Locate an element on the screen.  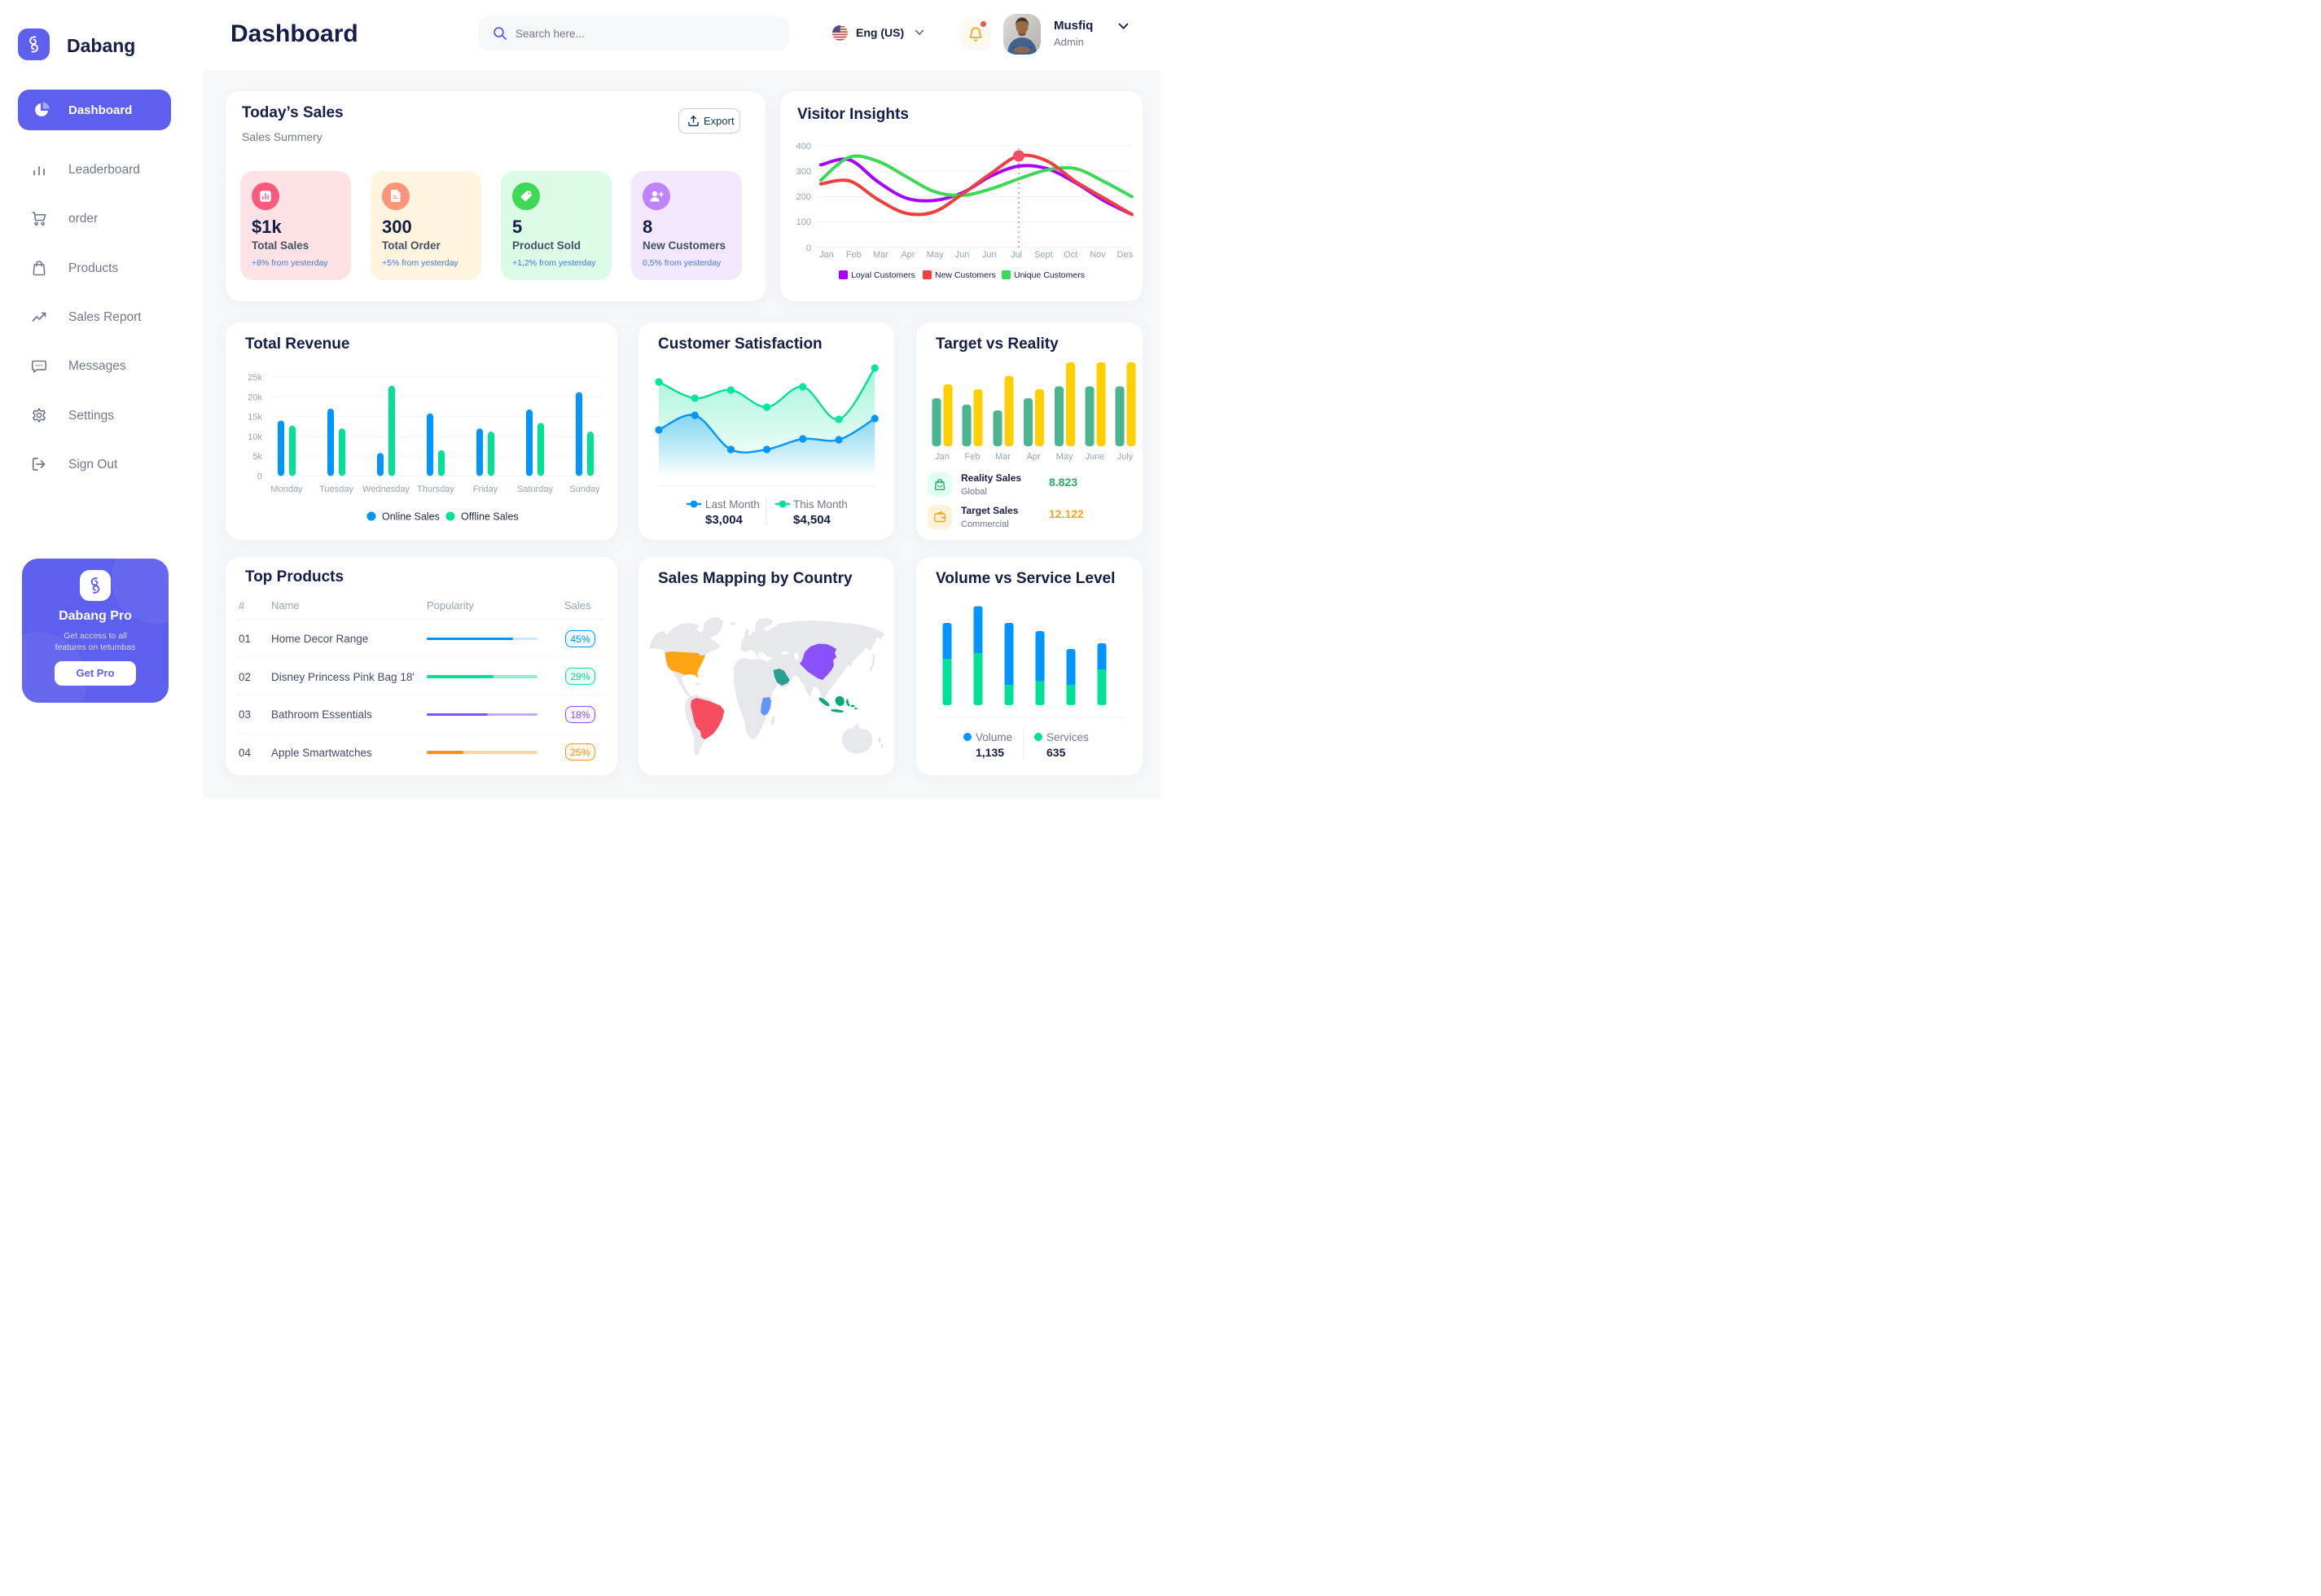
svg-text: Wednesday is located at coordinates (386, 489).